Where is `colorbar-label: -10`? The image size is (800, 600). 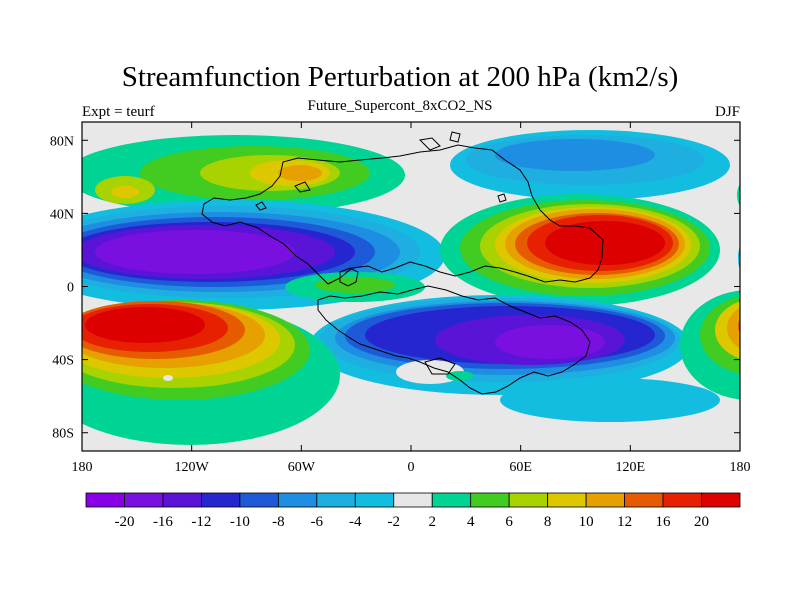
colorbar-label: -10 is located at coordinates (240, 522).